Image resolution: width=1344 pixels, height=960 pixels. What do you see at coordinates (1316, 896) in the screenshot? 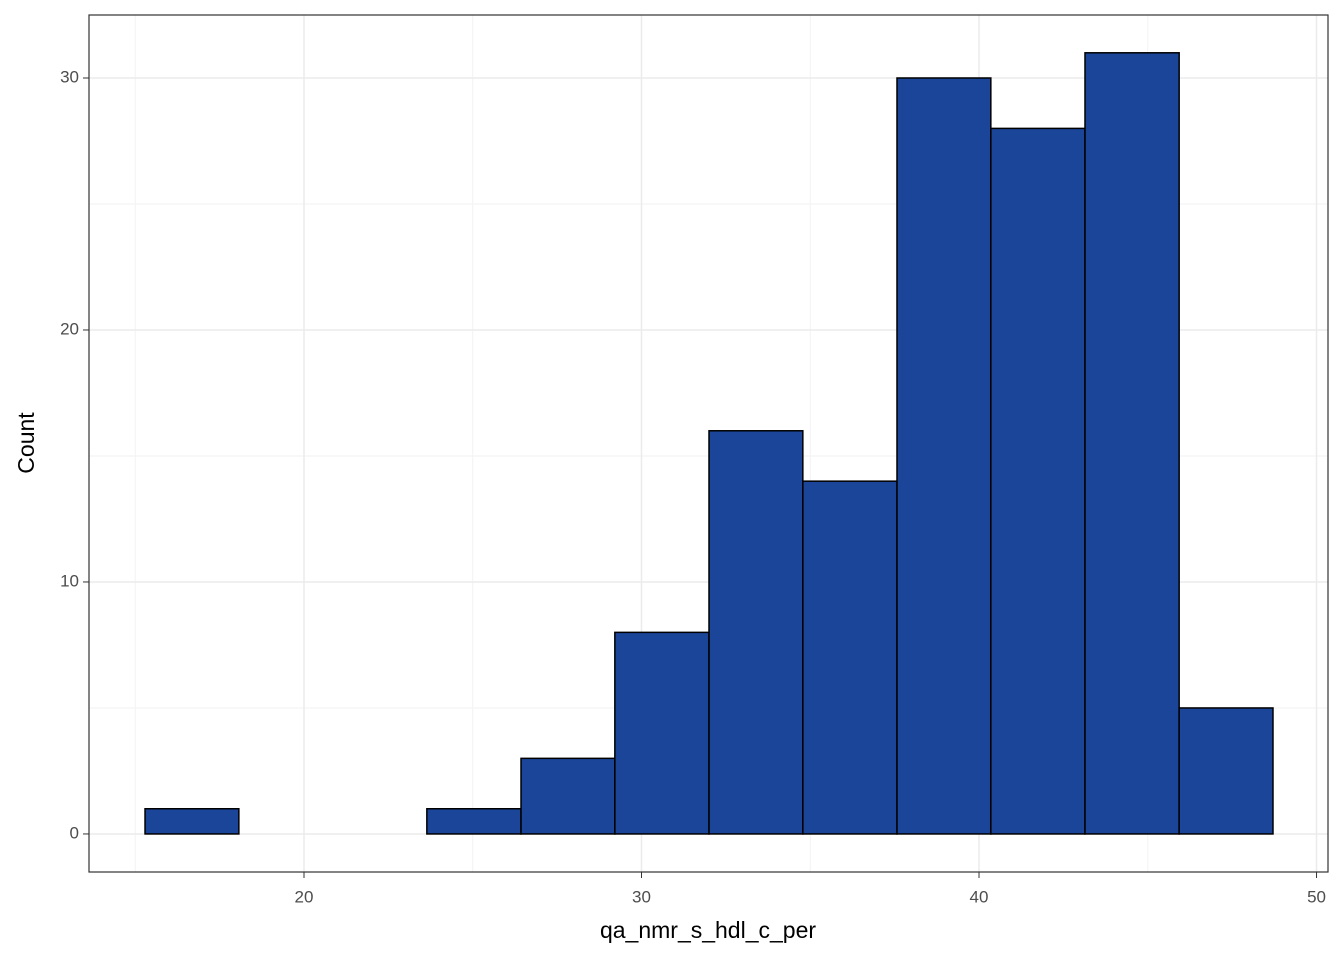
I see `x-tick-label: 50` at bounding box center [1316, 896].